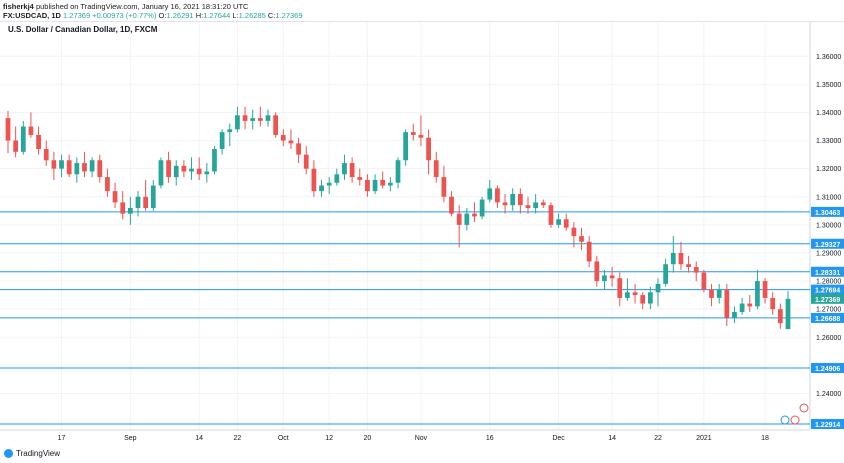  What do you see at coordinates (490, 438) in the screenshot?
I see `x-tick-label: 16` at bounding box center [490, 438].